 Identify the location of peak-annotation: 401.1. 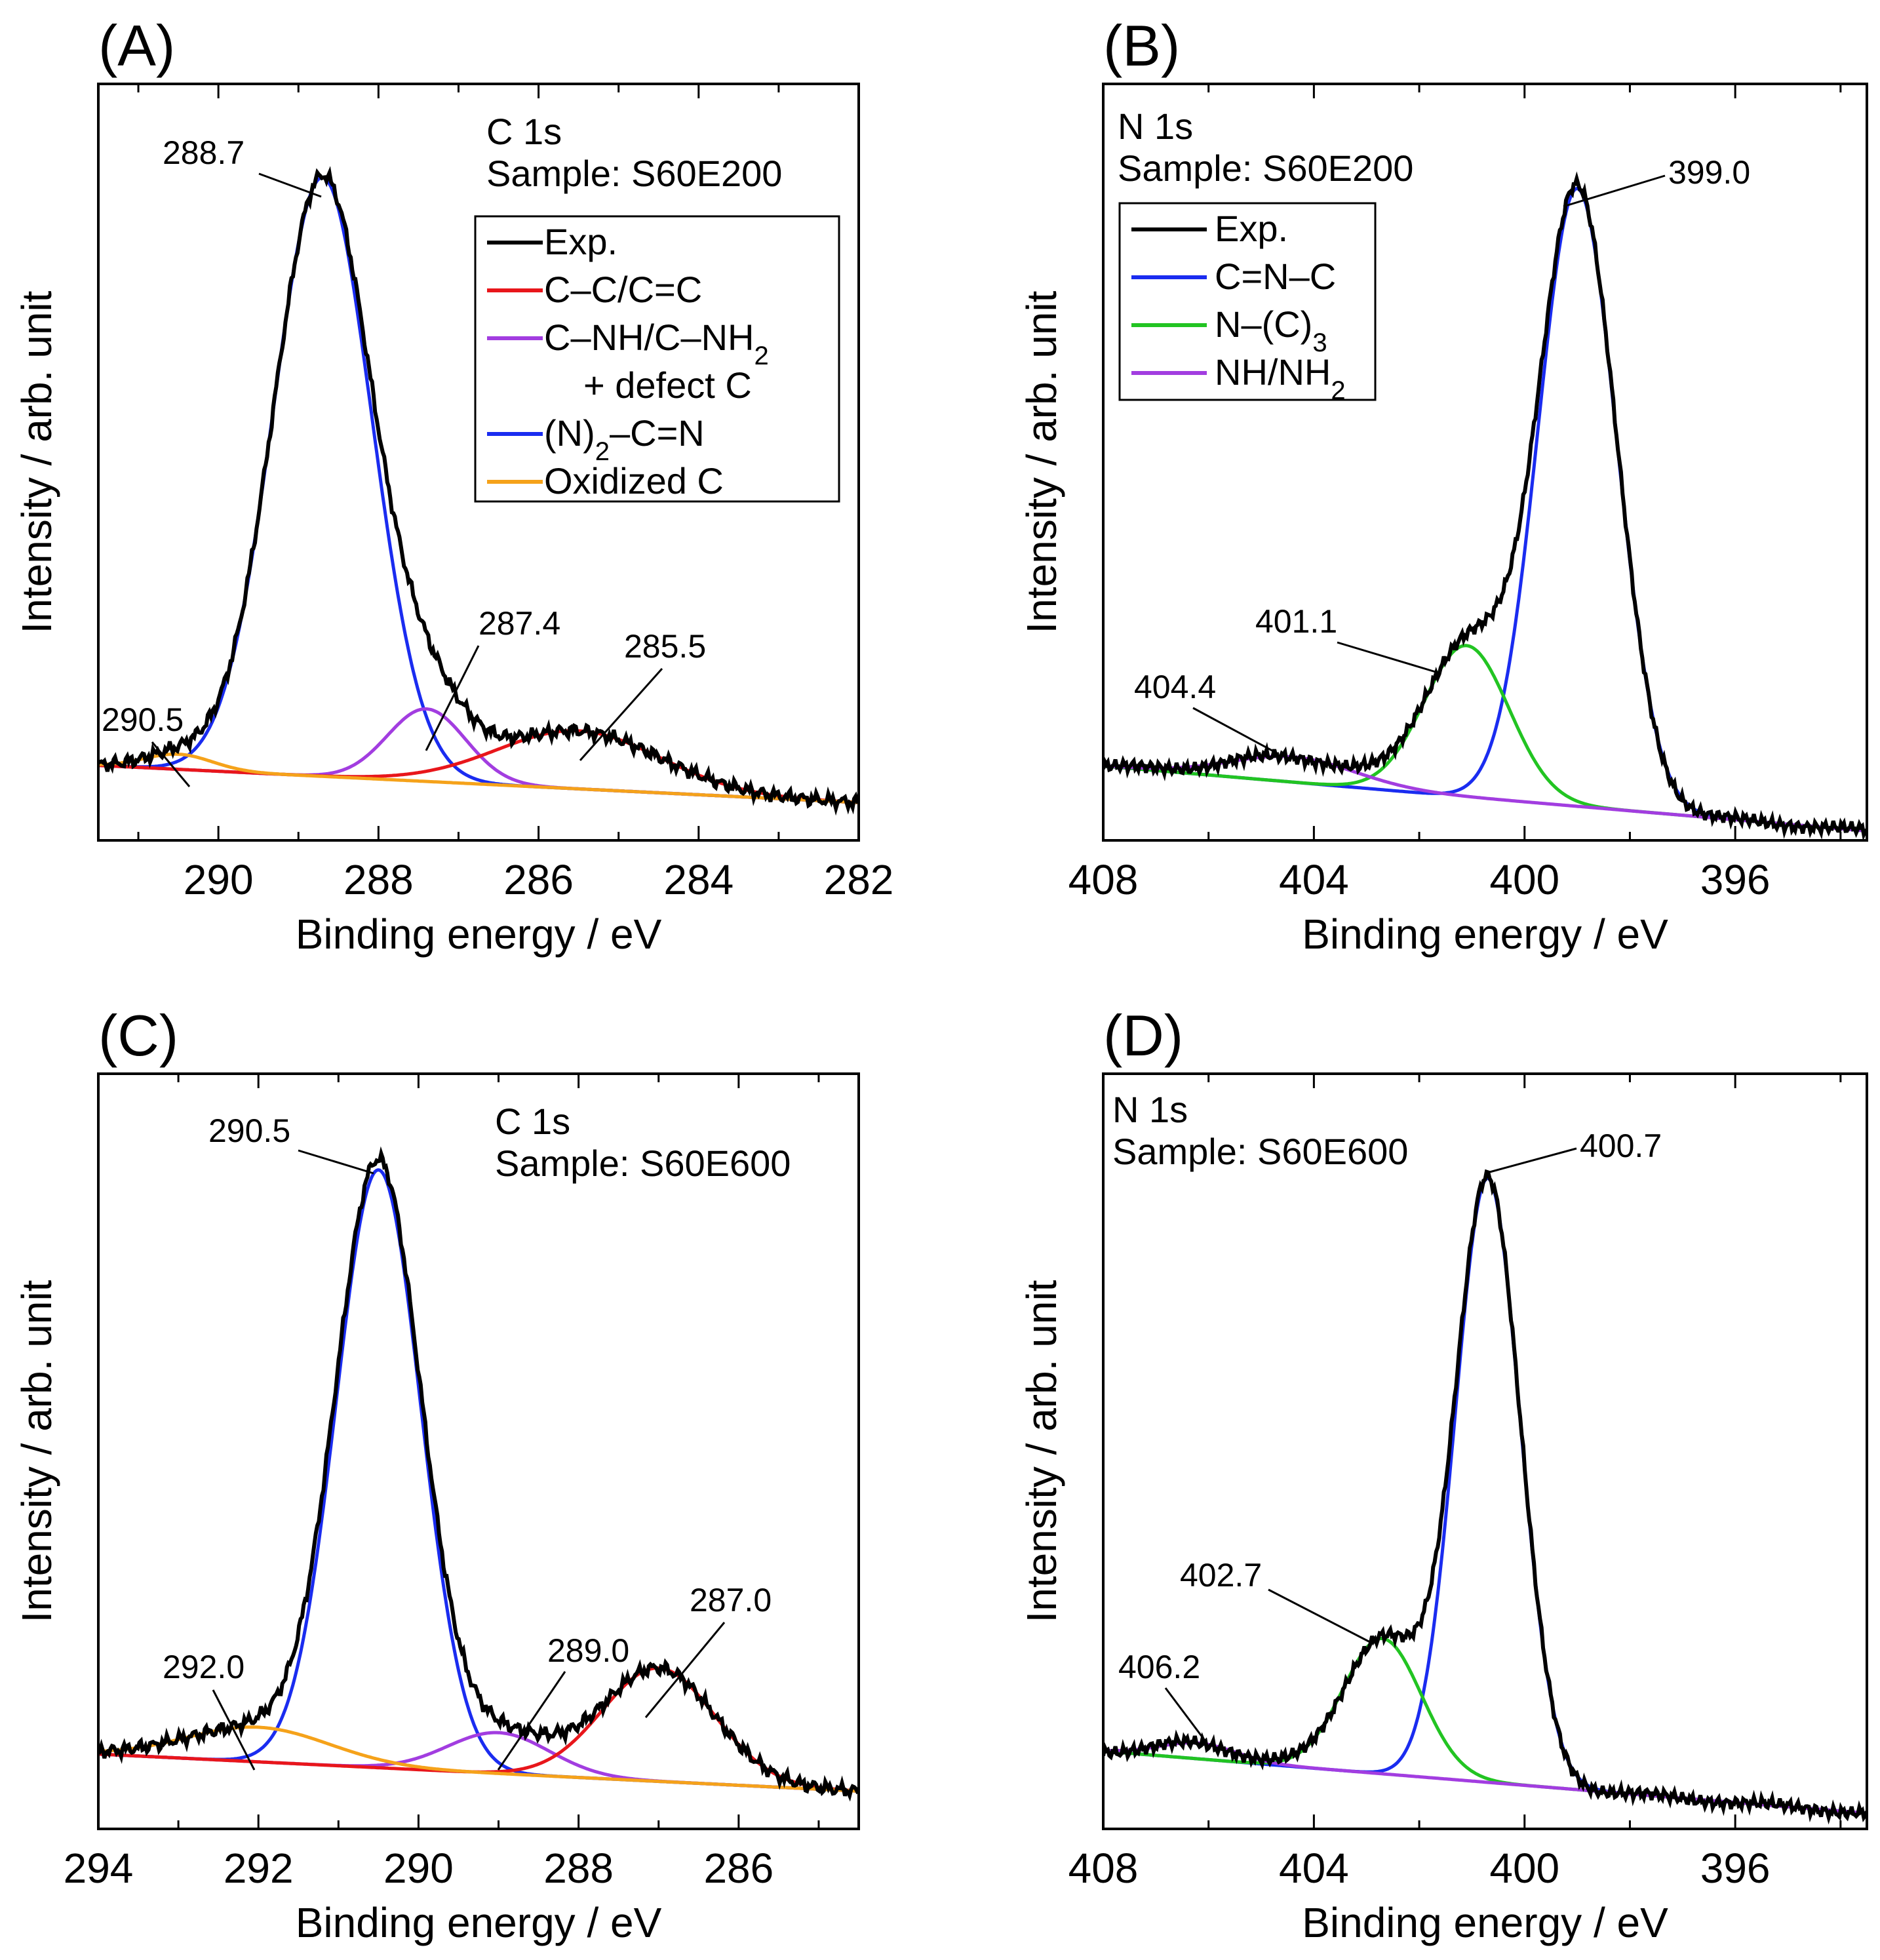
(1346, 638).